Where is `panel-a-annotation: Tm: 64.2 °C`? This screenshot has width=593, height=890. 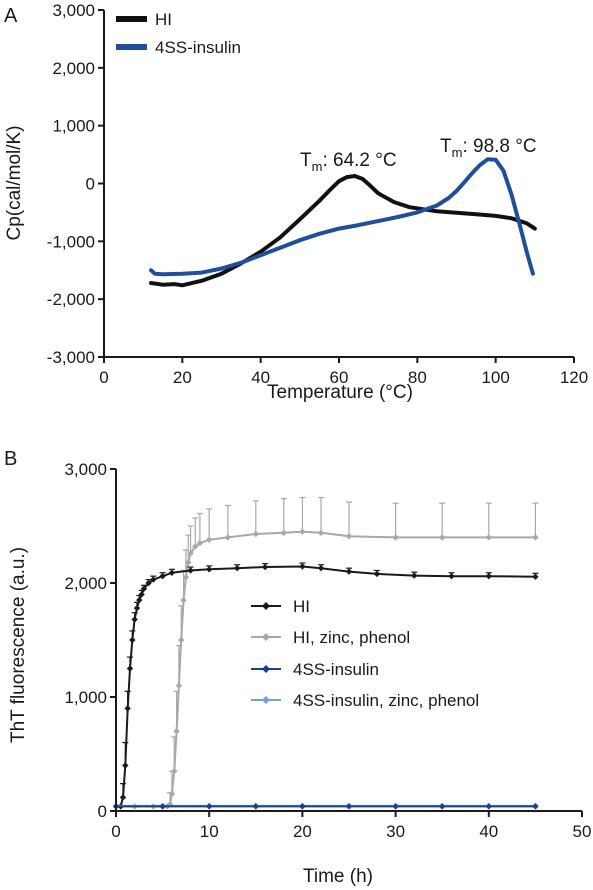
panel-a-annotation: Tm: 64.2 °C is located at coordinates (348, 162).